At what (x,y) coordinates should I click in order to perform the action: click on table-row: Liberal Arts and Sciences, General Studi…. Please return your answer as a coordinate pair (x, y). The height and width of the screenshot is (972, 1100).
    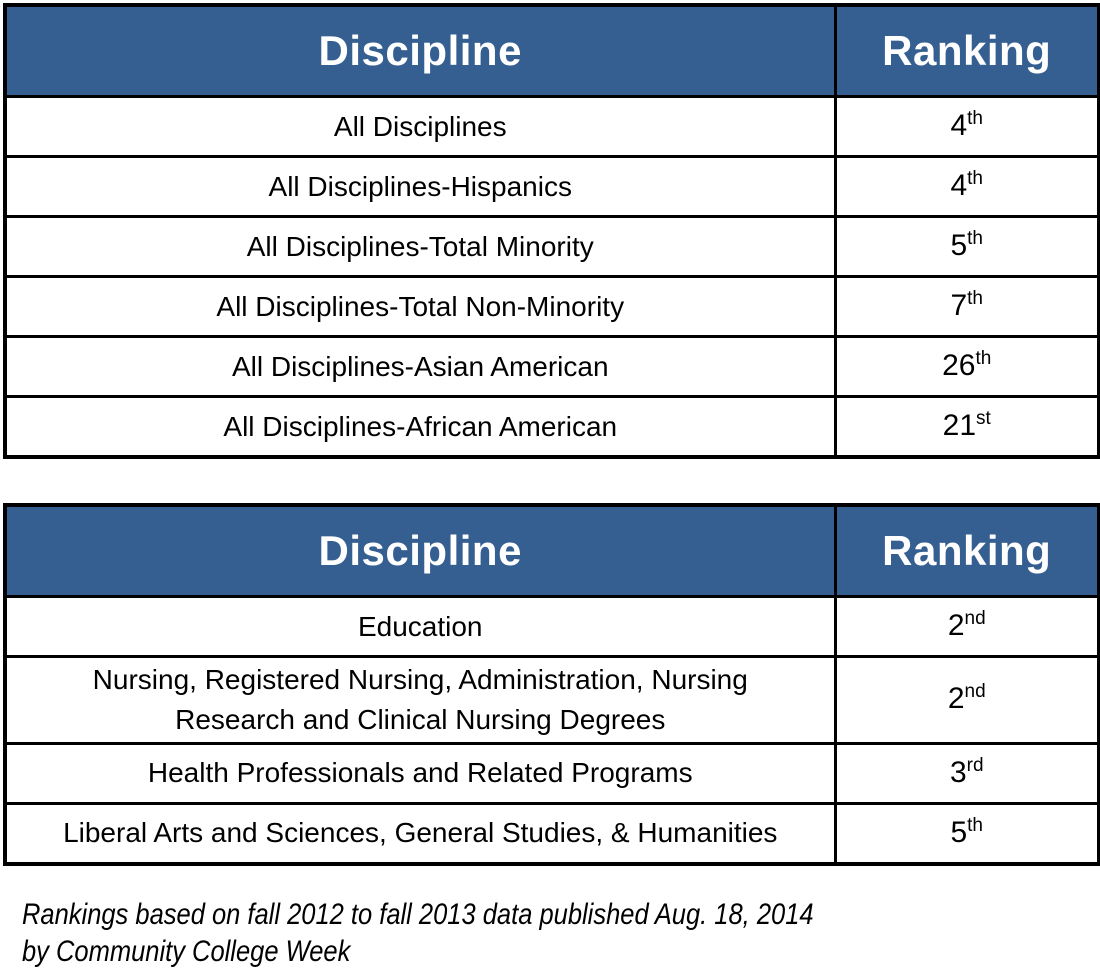
    Looking at the image, I should click on (551, 833).